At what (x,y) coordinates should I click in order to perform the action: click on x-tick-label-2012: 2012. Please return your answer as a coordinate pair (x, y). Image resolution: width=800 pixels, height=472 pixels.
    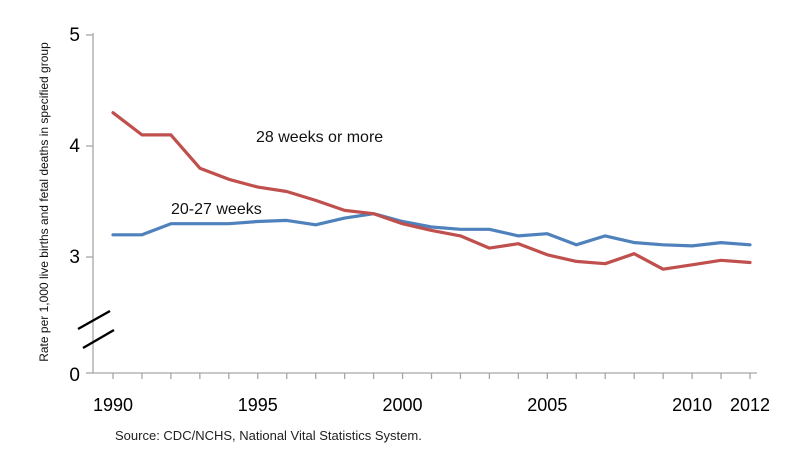
    Looking at the image, I should click on (750, 405).